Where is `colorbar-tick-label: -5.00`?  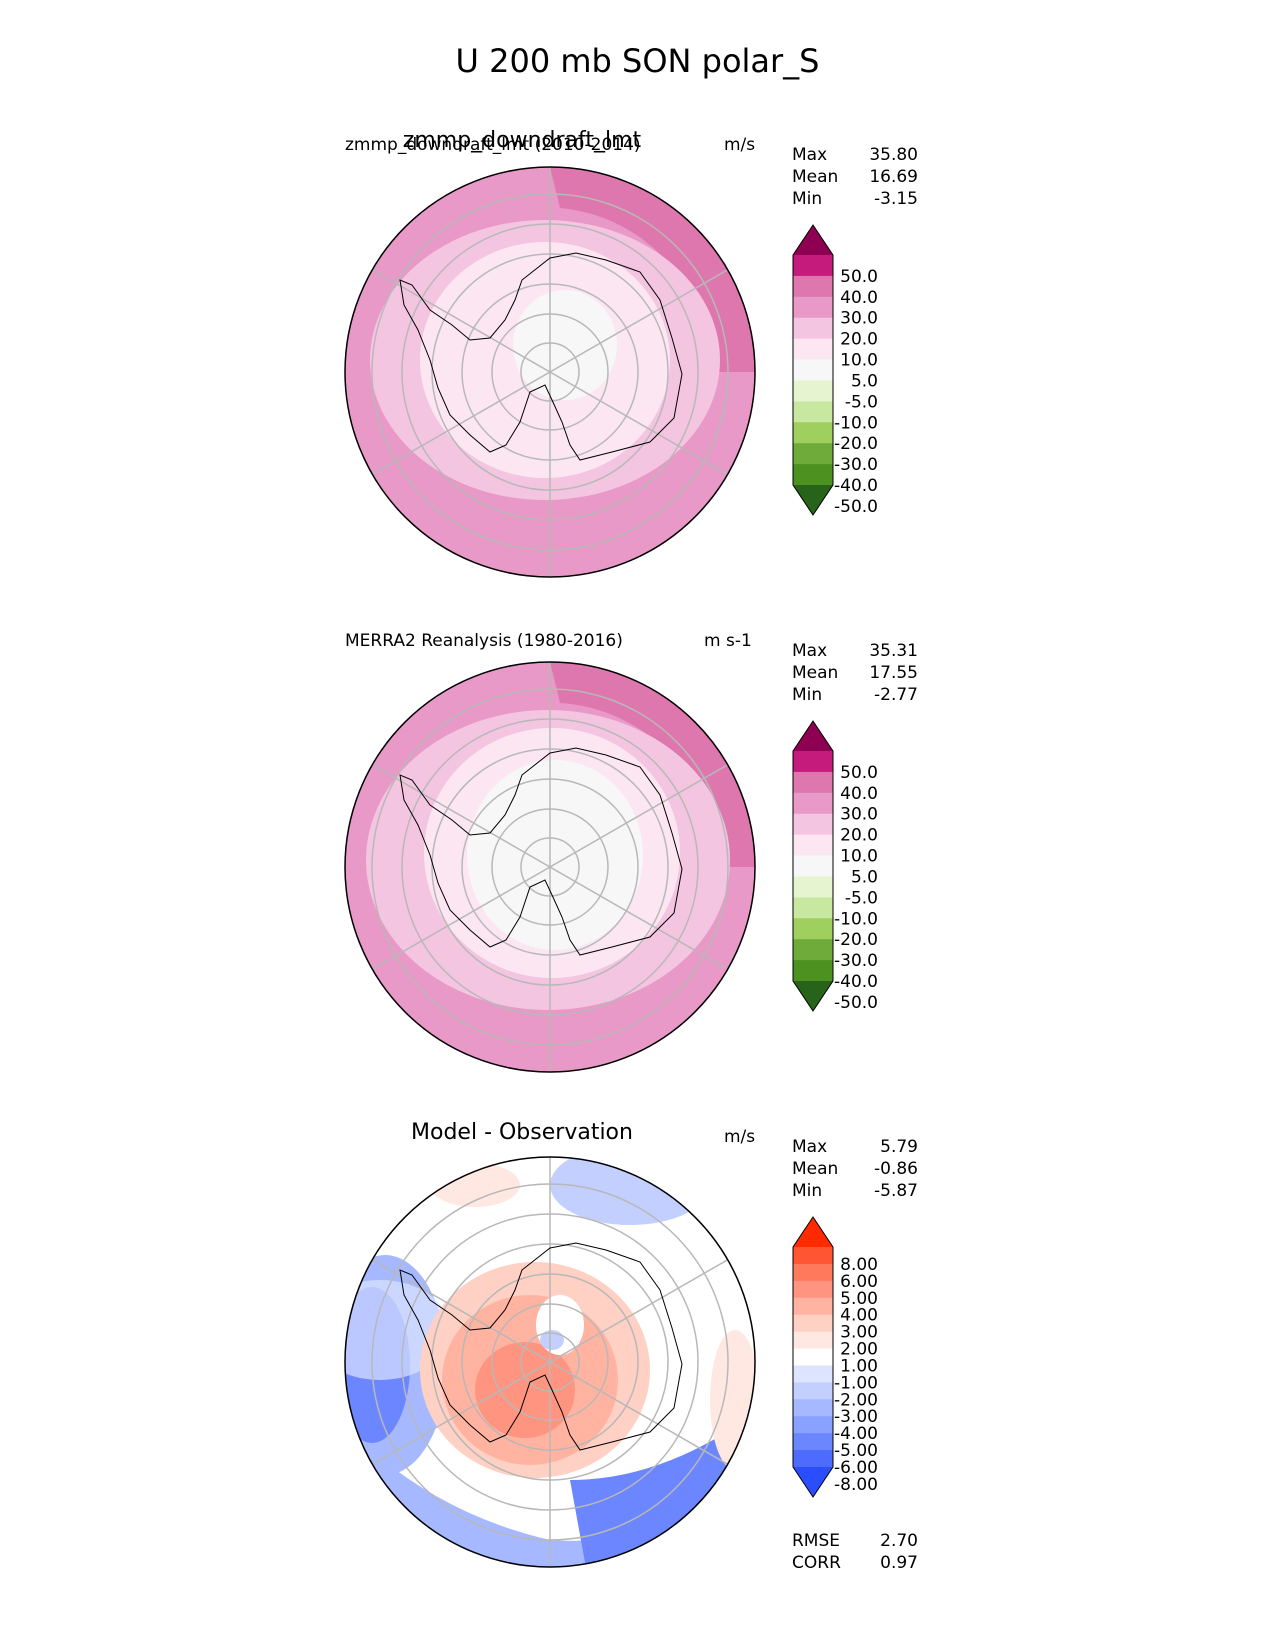
colorbar-tick-label: -5.00 is located at coordinates (856, 1451).